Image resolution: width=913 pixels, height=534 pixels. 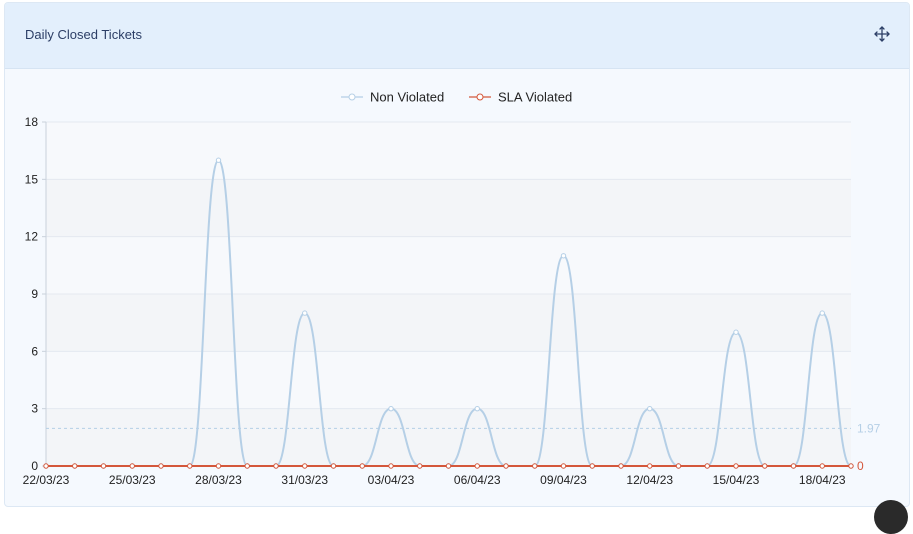 I want to click on x-tick-label: 31/03/23, so click(x=304, y=480).